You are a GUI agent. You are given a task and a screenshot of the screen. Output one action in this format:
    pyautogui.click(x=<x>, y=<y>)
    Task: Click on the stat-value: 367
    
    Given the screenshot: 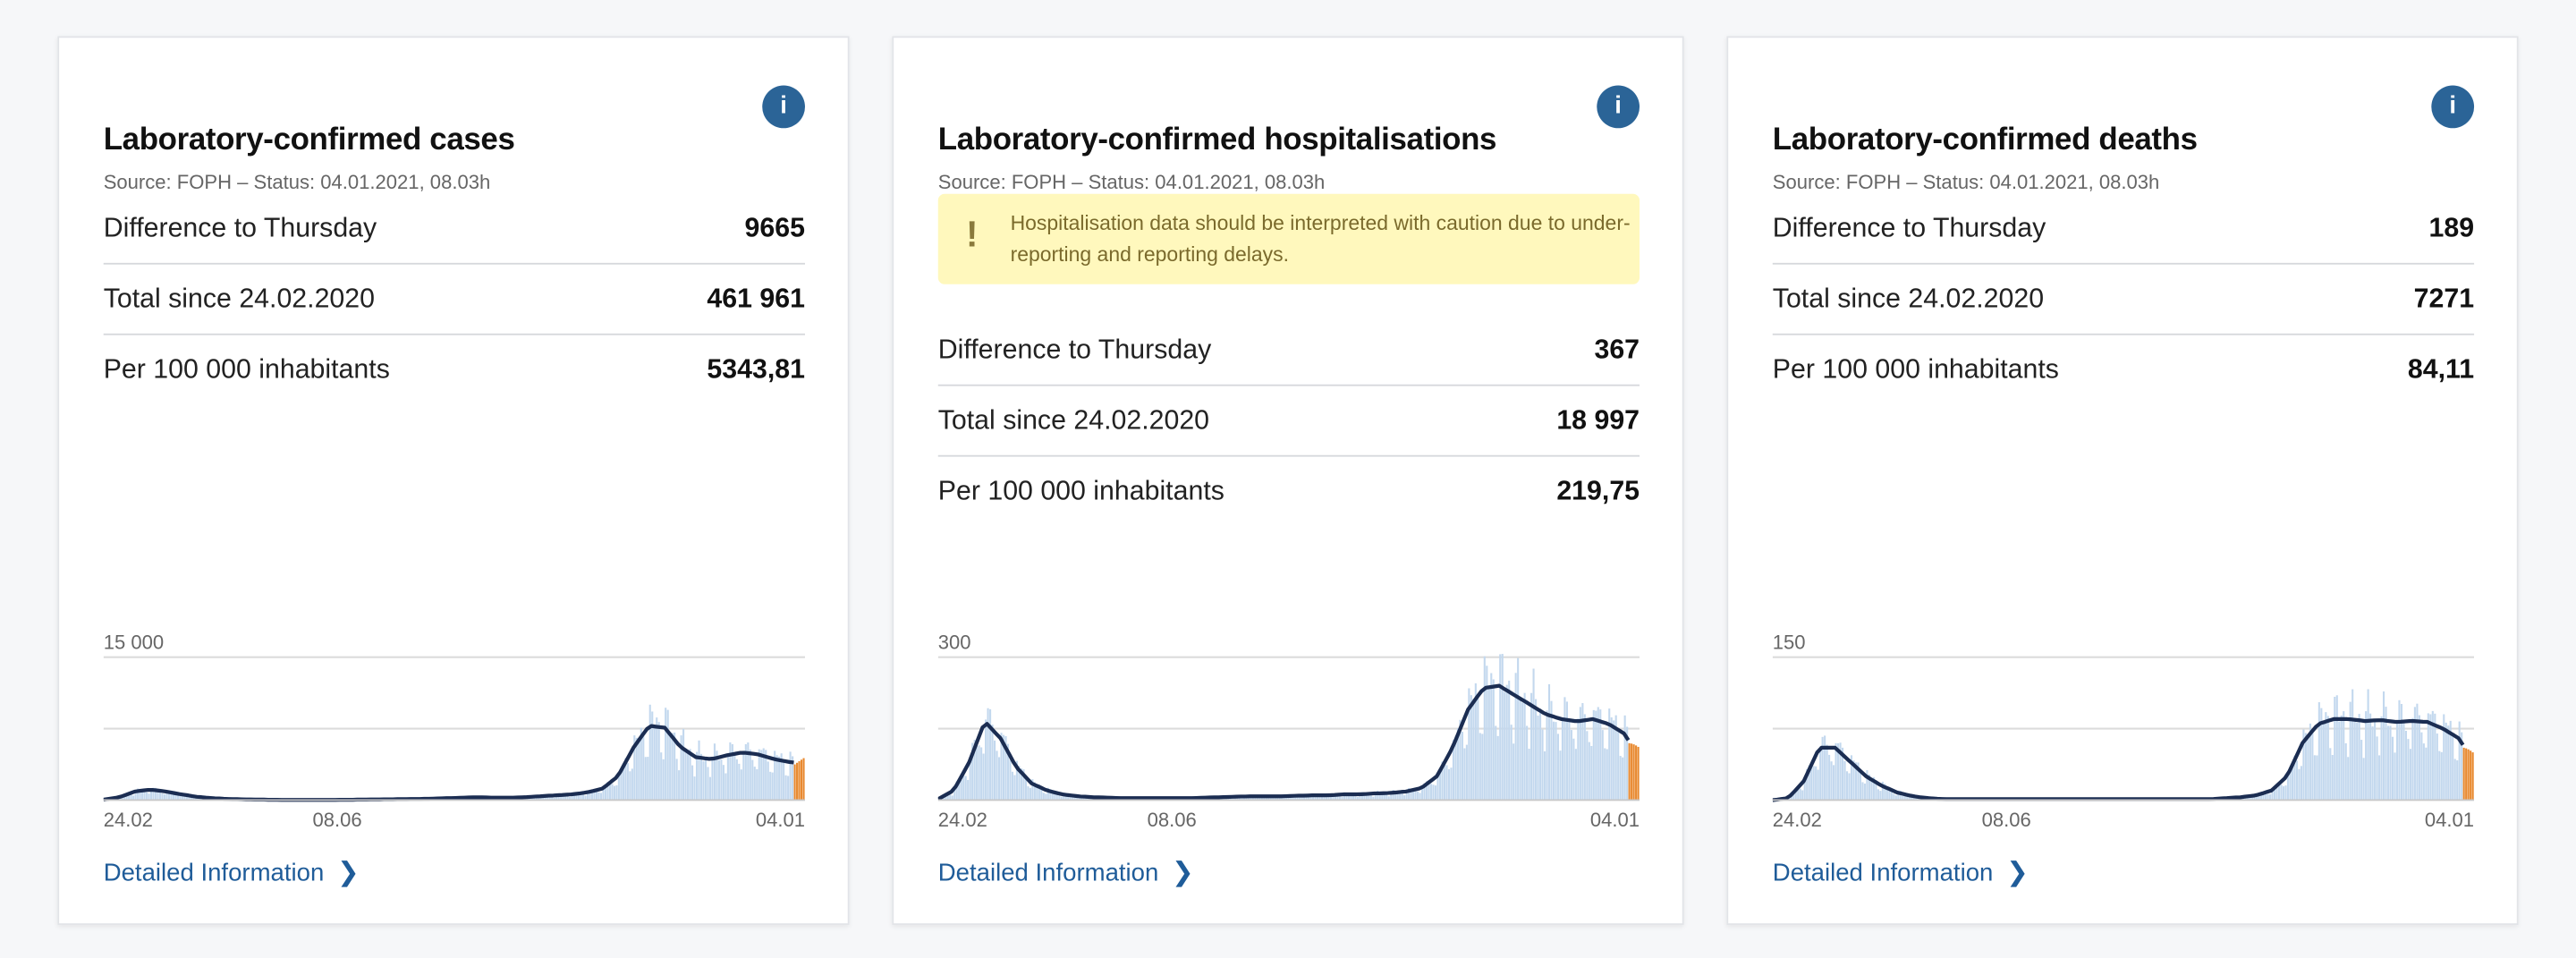 What is the action you would take?
    pyautogui.click(x=1617, y=349)
    